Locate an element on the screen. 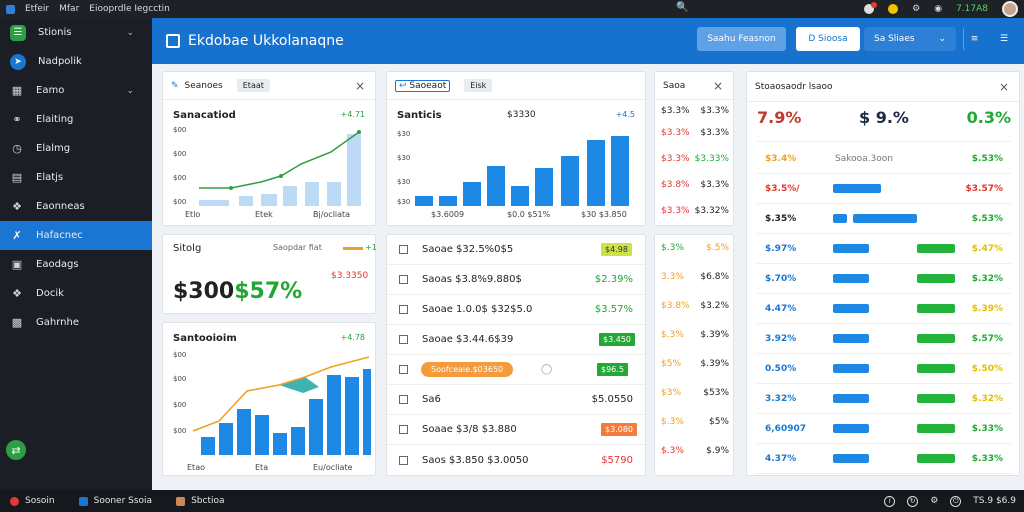 The height and width of the screenshot is (512, 1024). list-item: Saoas $3.8%9.880$ $2.39% is located at coordinates (516, 280).